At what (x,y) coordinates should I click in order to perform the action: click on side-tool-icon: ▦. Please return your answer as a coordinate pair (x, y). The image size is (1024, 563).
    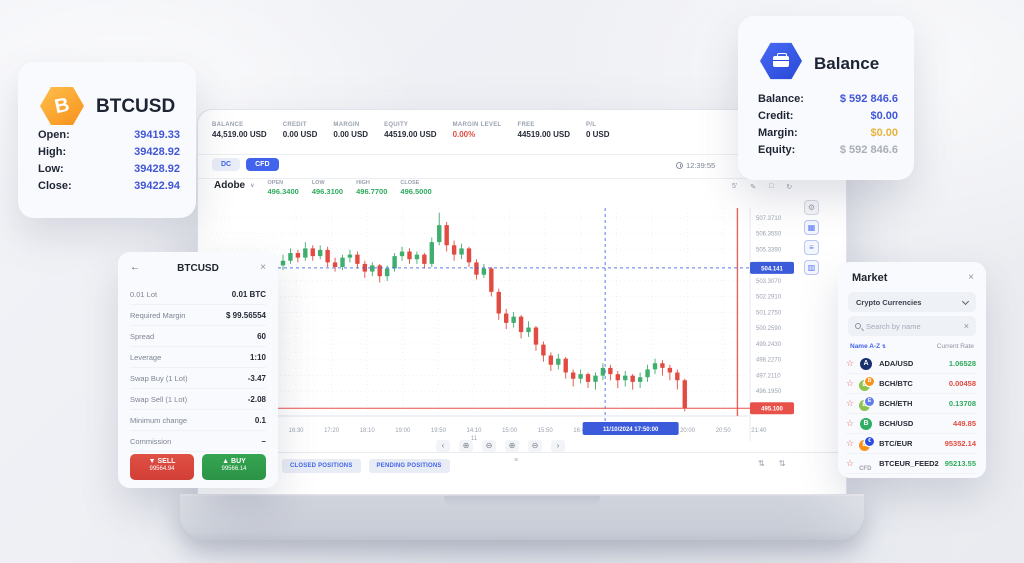
    Looking at the image, I should click on (811, 227).